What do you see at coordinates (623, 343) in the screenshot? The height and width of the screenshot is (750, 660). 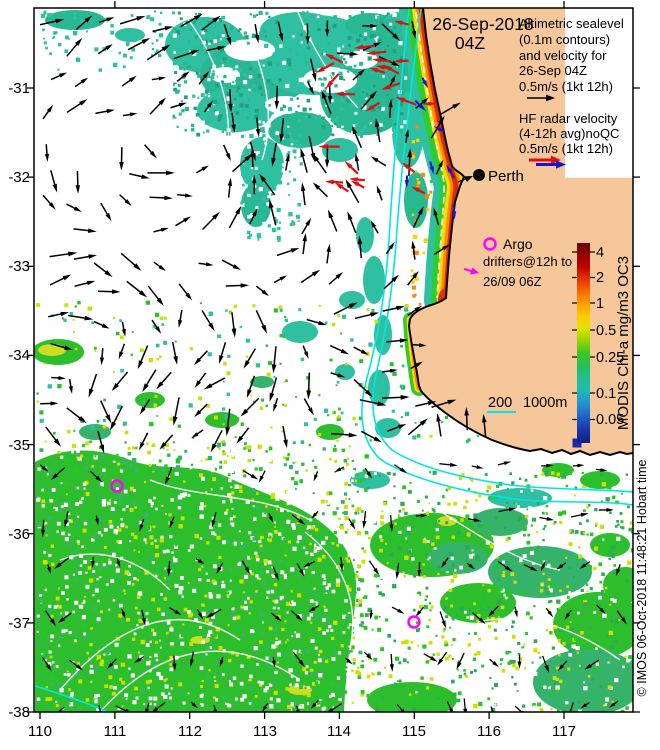 I see `colorbar-axis-label: MODIS Chl-a mg/m3 OC3` at bounding box center [623, 343].